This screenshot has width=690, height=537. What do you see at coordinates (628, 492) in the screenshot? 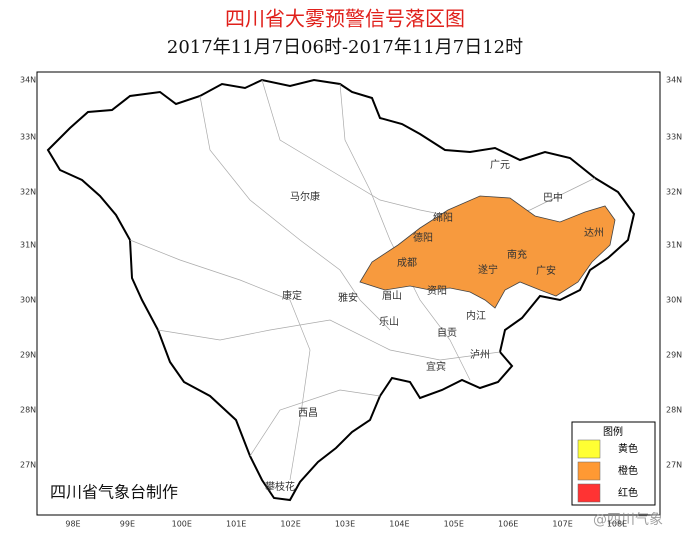
I see `legend-label: 红色` at bounding box center [628, 492].